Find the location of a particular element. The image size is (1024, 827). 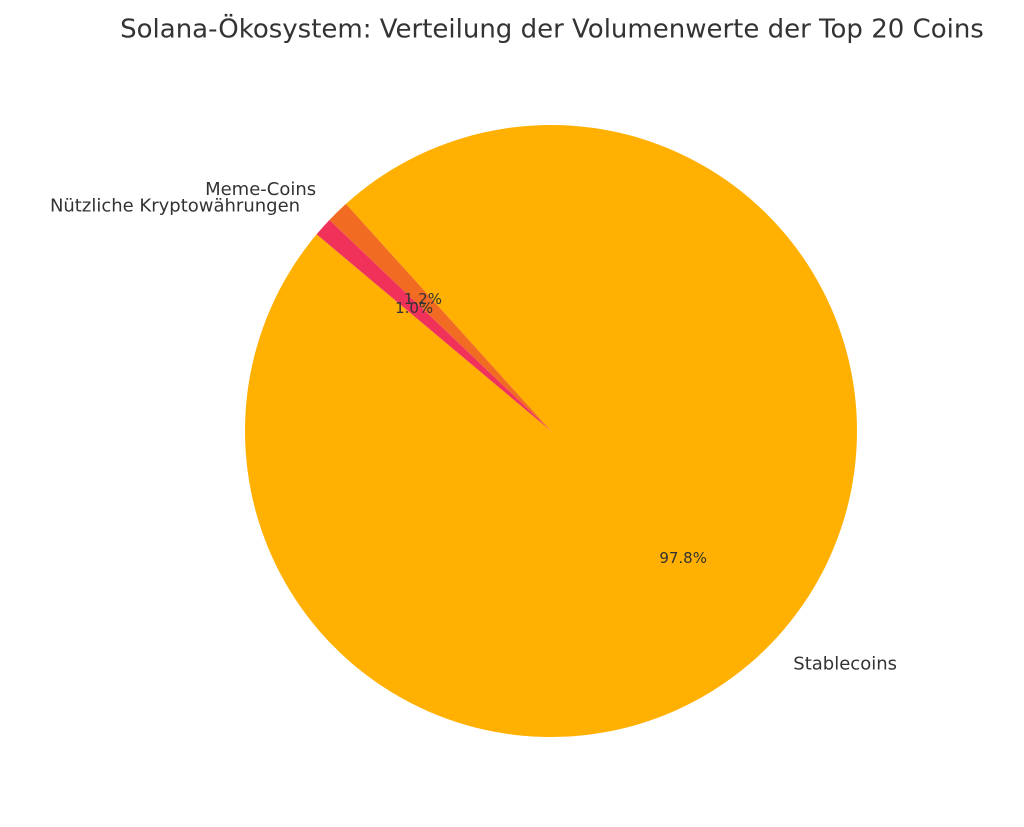

percent-label: 97.8% is located at coordinates (683, 558).